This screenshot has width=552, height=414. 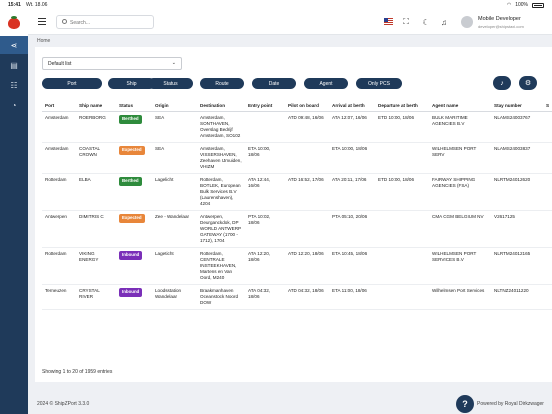 What do you see at coordinates (59, 229) in the screenshot?
I see `cell-port: Antwerpen` at bounding box center [59, 229].